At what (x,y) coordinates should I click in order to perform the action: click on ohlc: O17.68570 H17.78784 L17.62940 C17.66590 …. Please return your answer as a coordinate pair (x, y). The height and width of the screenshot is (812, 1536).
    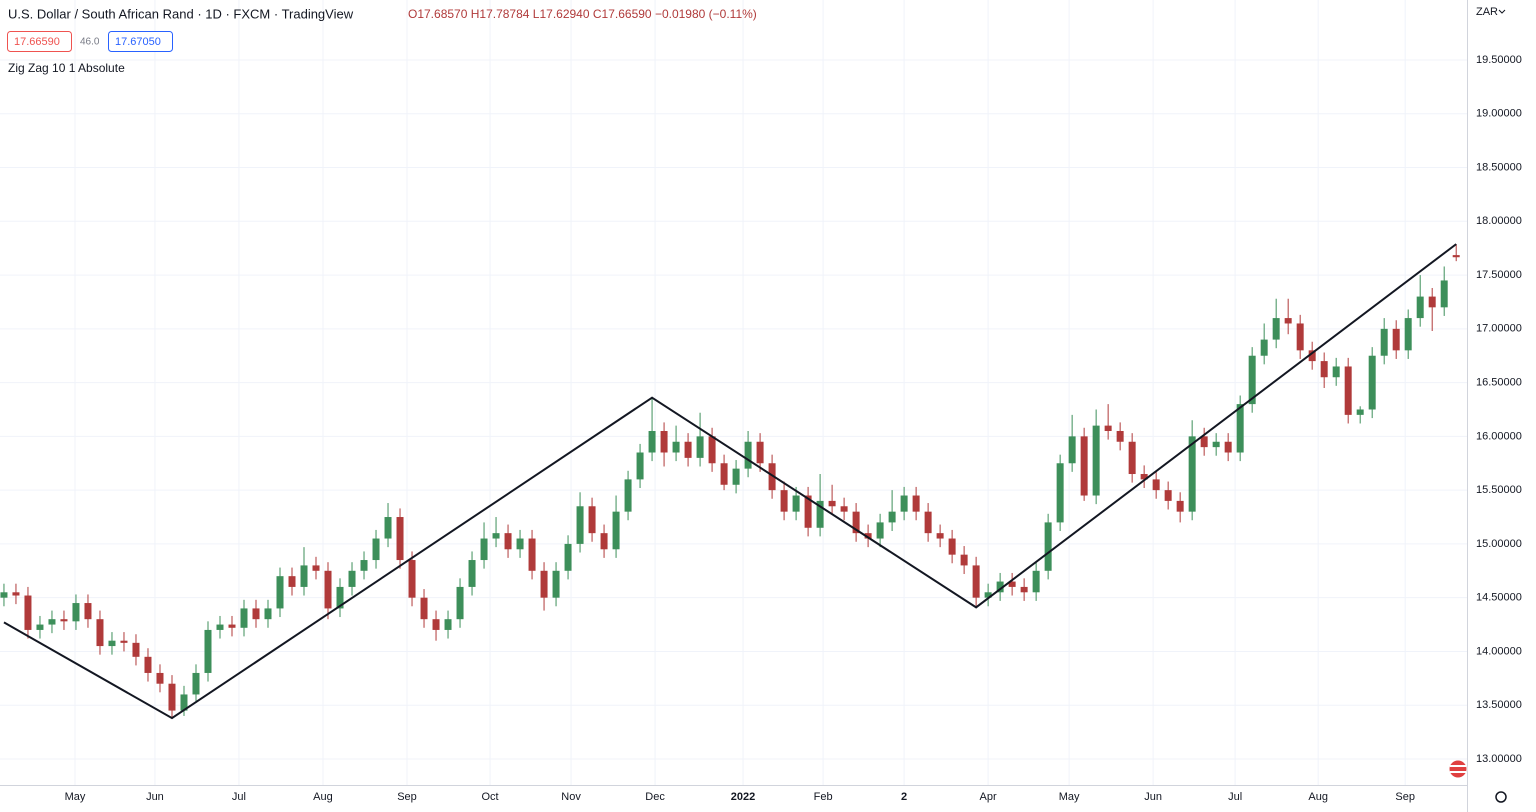
    Looking at the image, I should click on (582, 14).